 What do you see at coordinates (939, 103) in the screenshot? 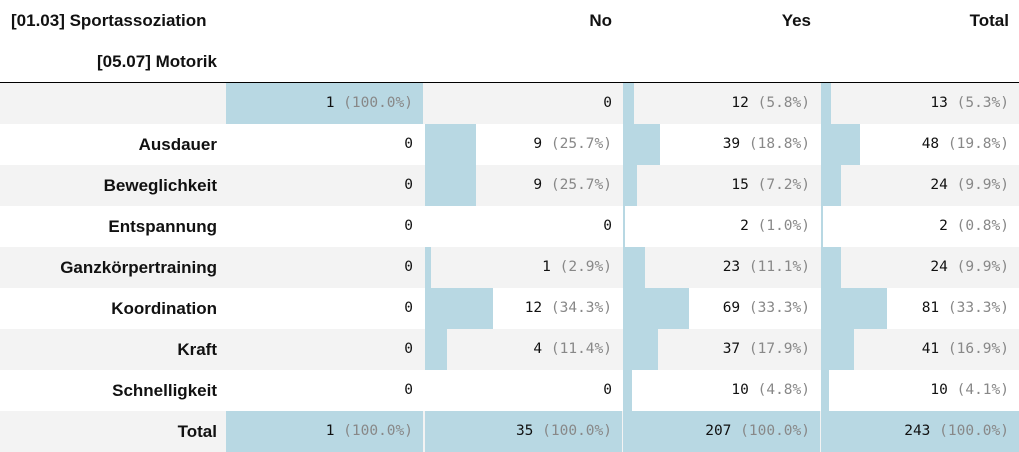
I see `cell-count: 13` at bounding box center [939, 103].